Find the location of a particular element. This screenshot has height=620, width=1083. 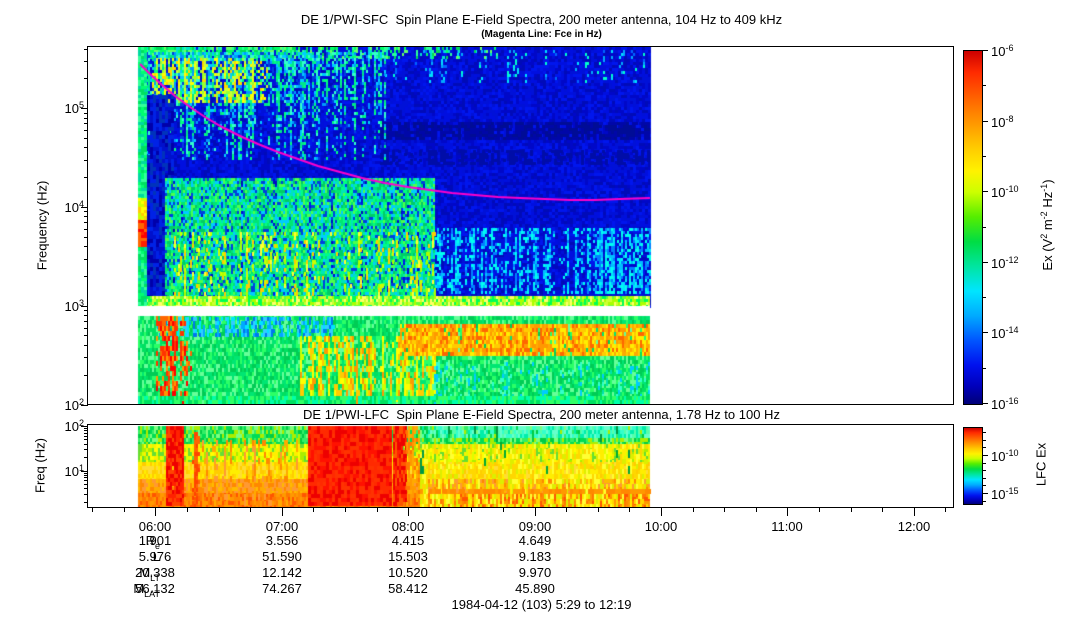

lfc-y-tick-label: 101 is located at coordinates (74, 471).